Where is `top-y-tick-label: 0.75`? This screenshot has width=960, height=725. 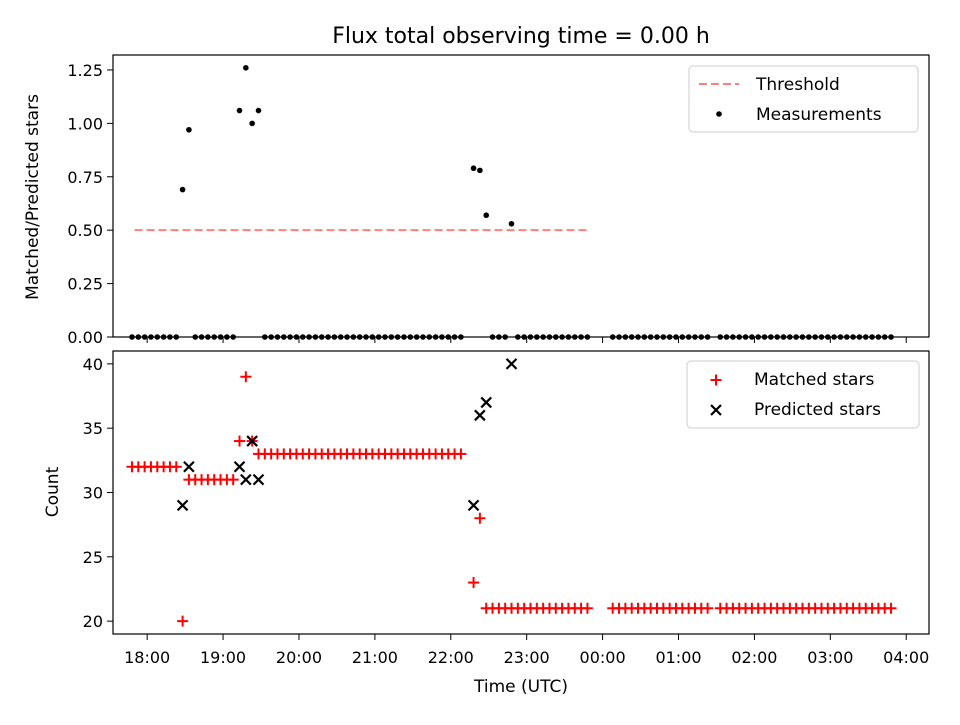
top-y-tick-label: 0.75 is located at coordinates (85, 177).